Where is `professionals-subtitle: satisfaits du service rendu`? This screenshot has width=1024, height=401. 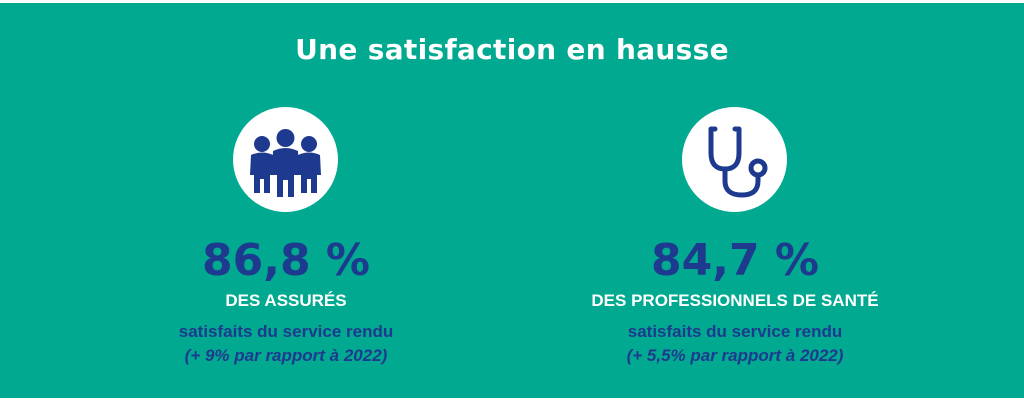 professionals-subtitle: satisfaits du service rendu is located at coordinates (735, 331).